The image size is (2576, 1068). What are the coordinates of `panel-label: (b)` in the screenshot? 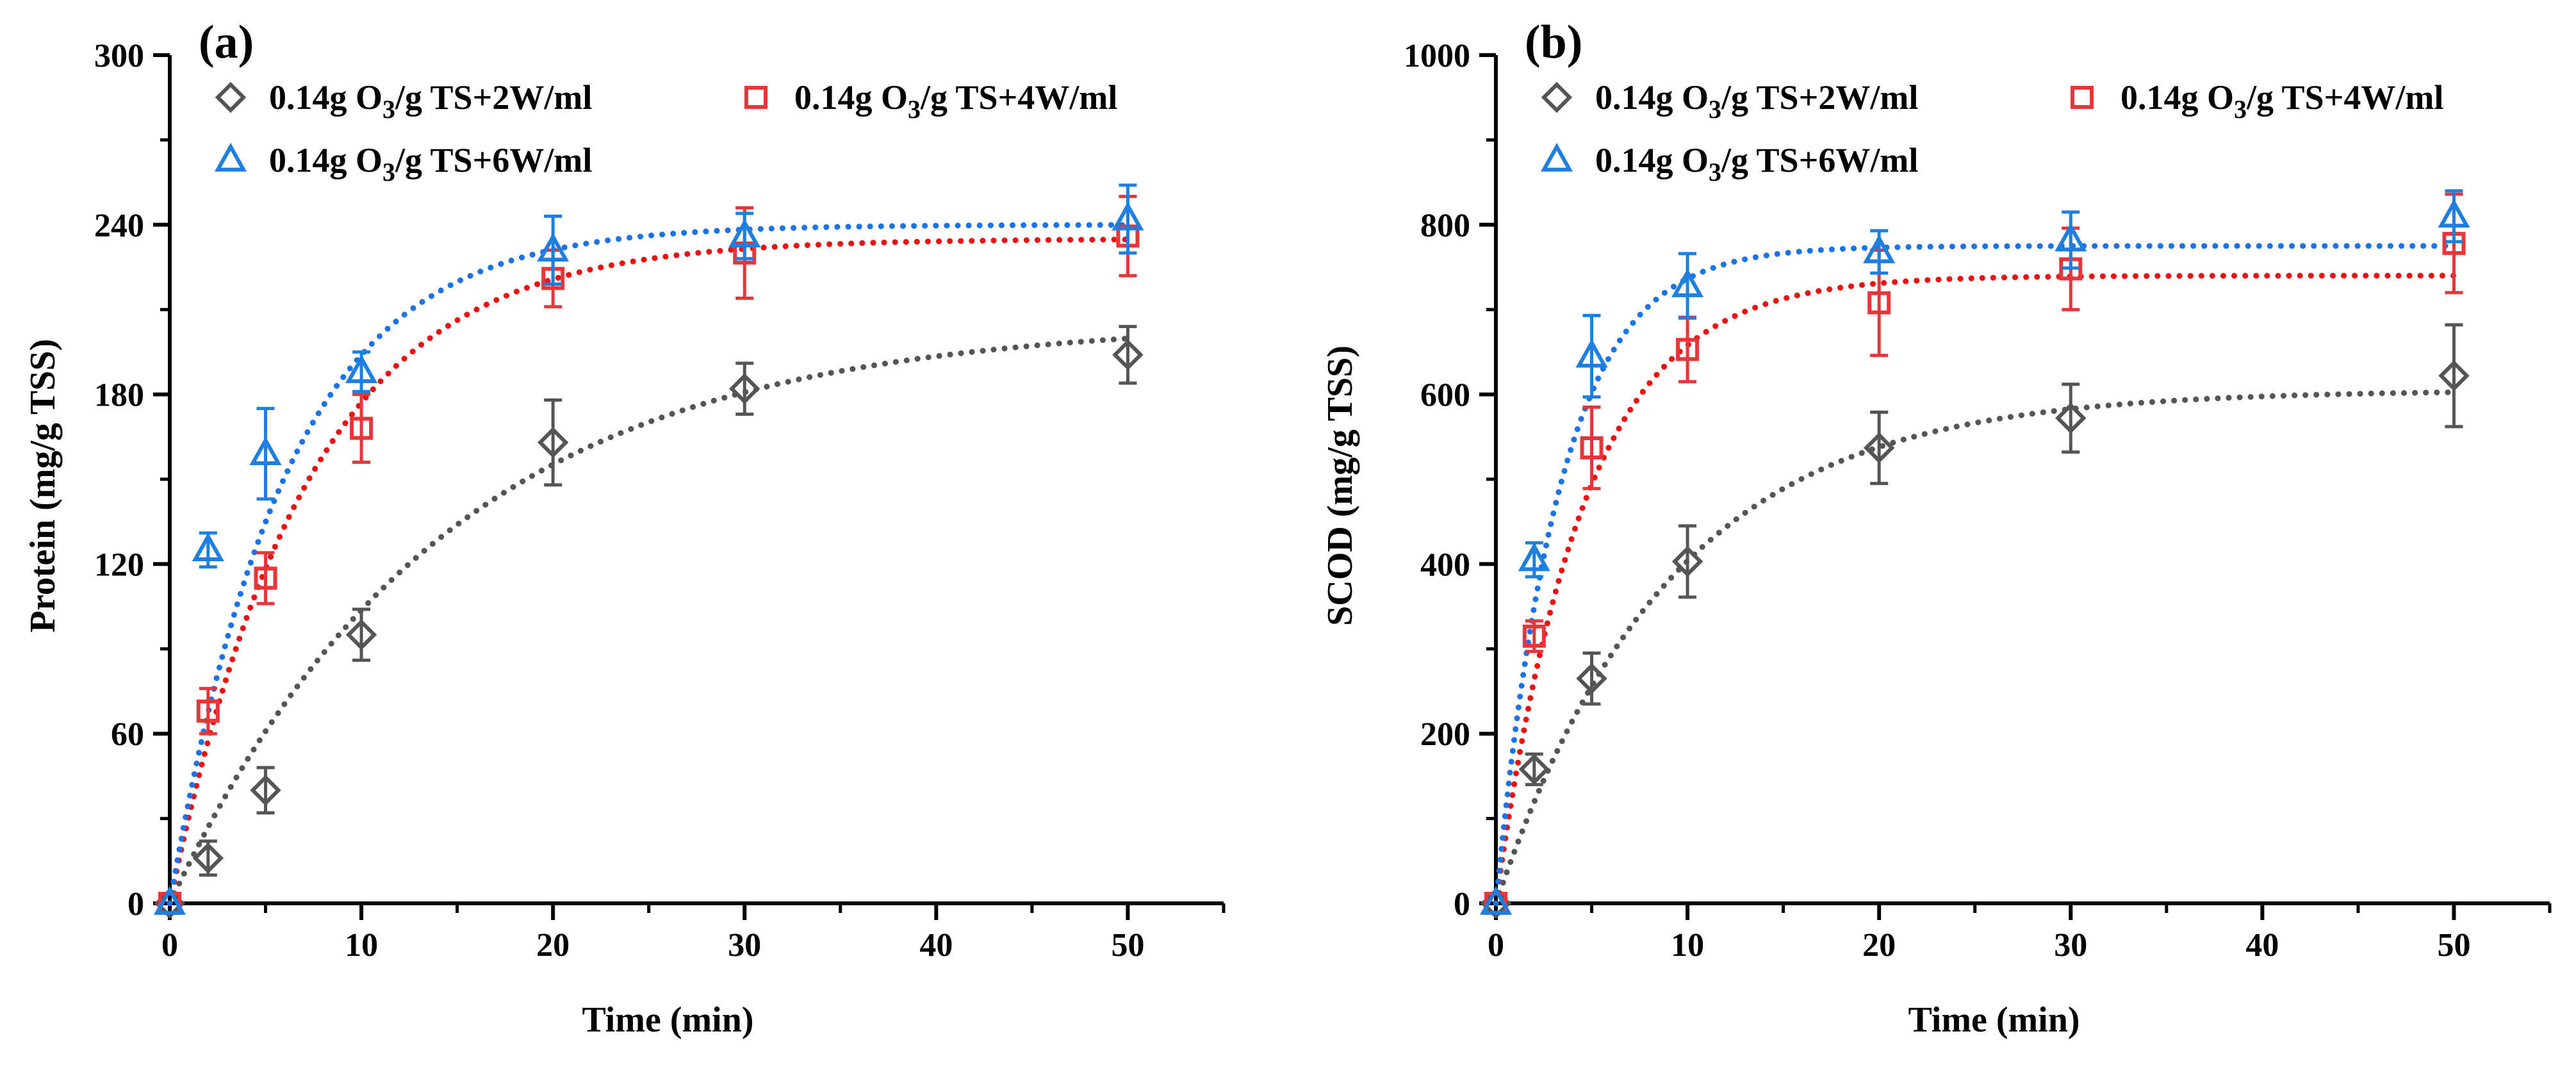 It's located at (1554, 42).